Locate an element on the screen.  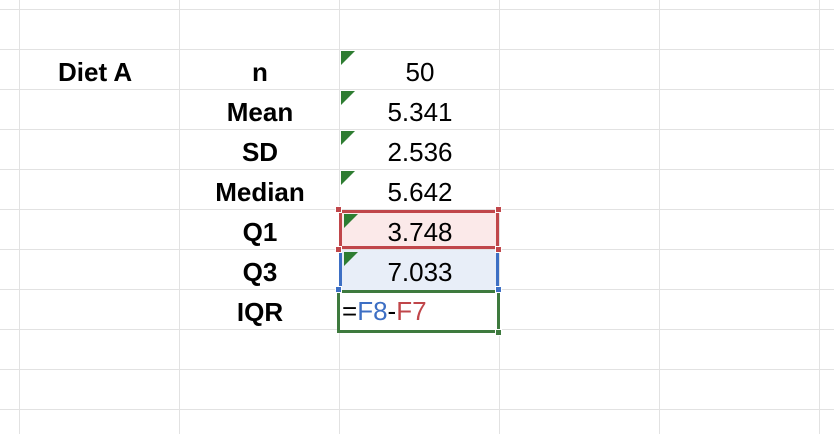
active-cell-fill-handle is located at coordinates (498, 332).